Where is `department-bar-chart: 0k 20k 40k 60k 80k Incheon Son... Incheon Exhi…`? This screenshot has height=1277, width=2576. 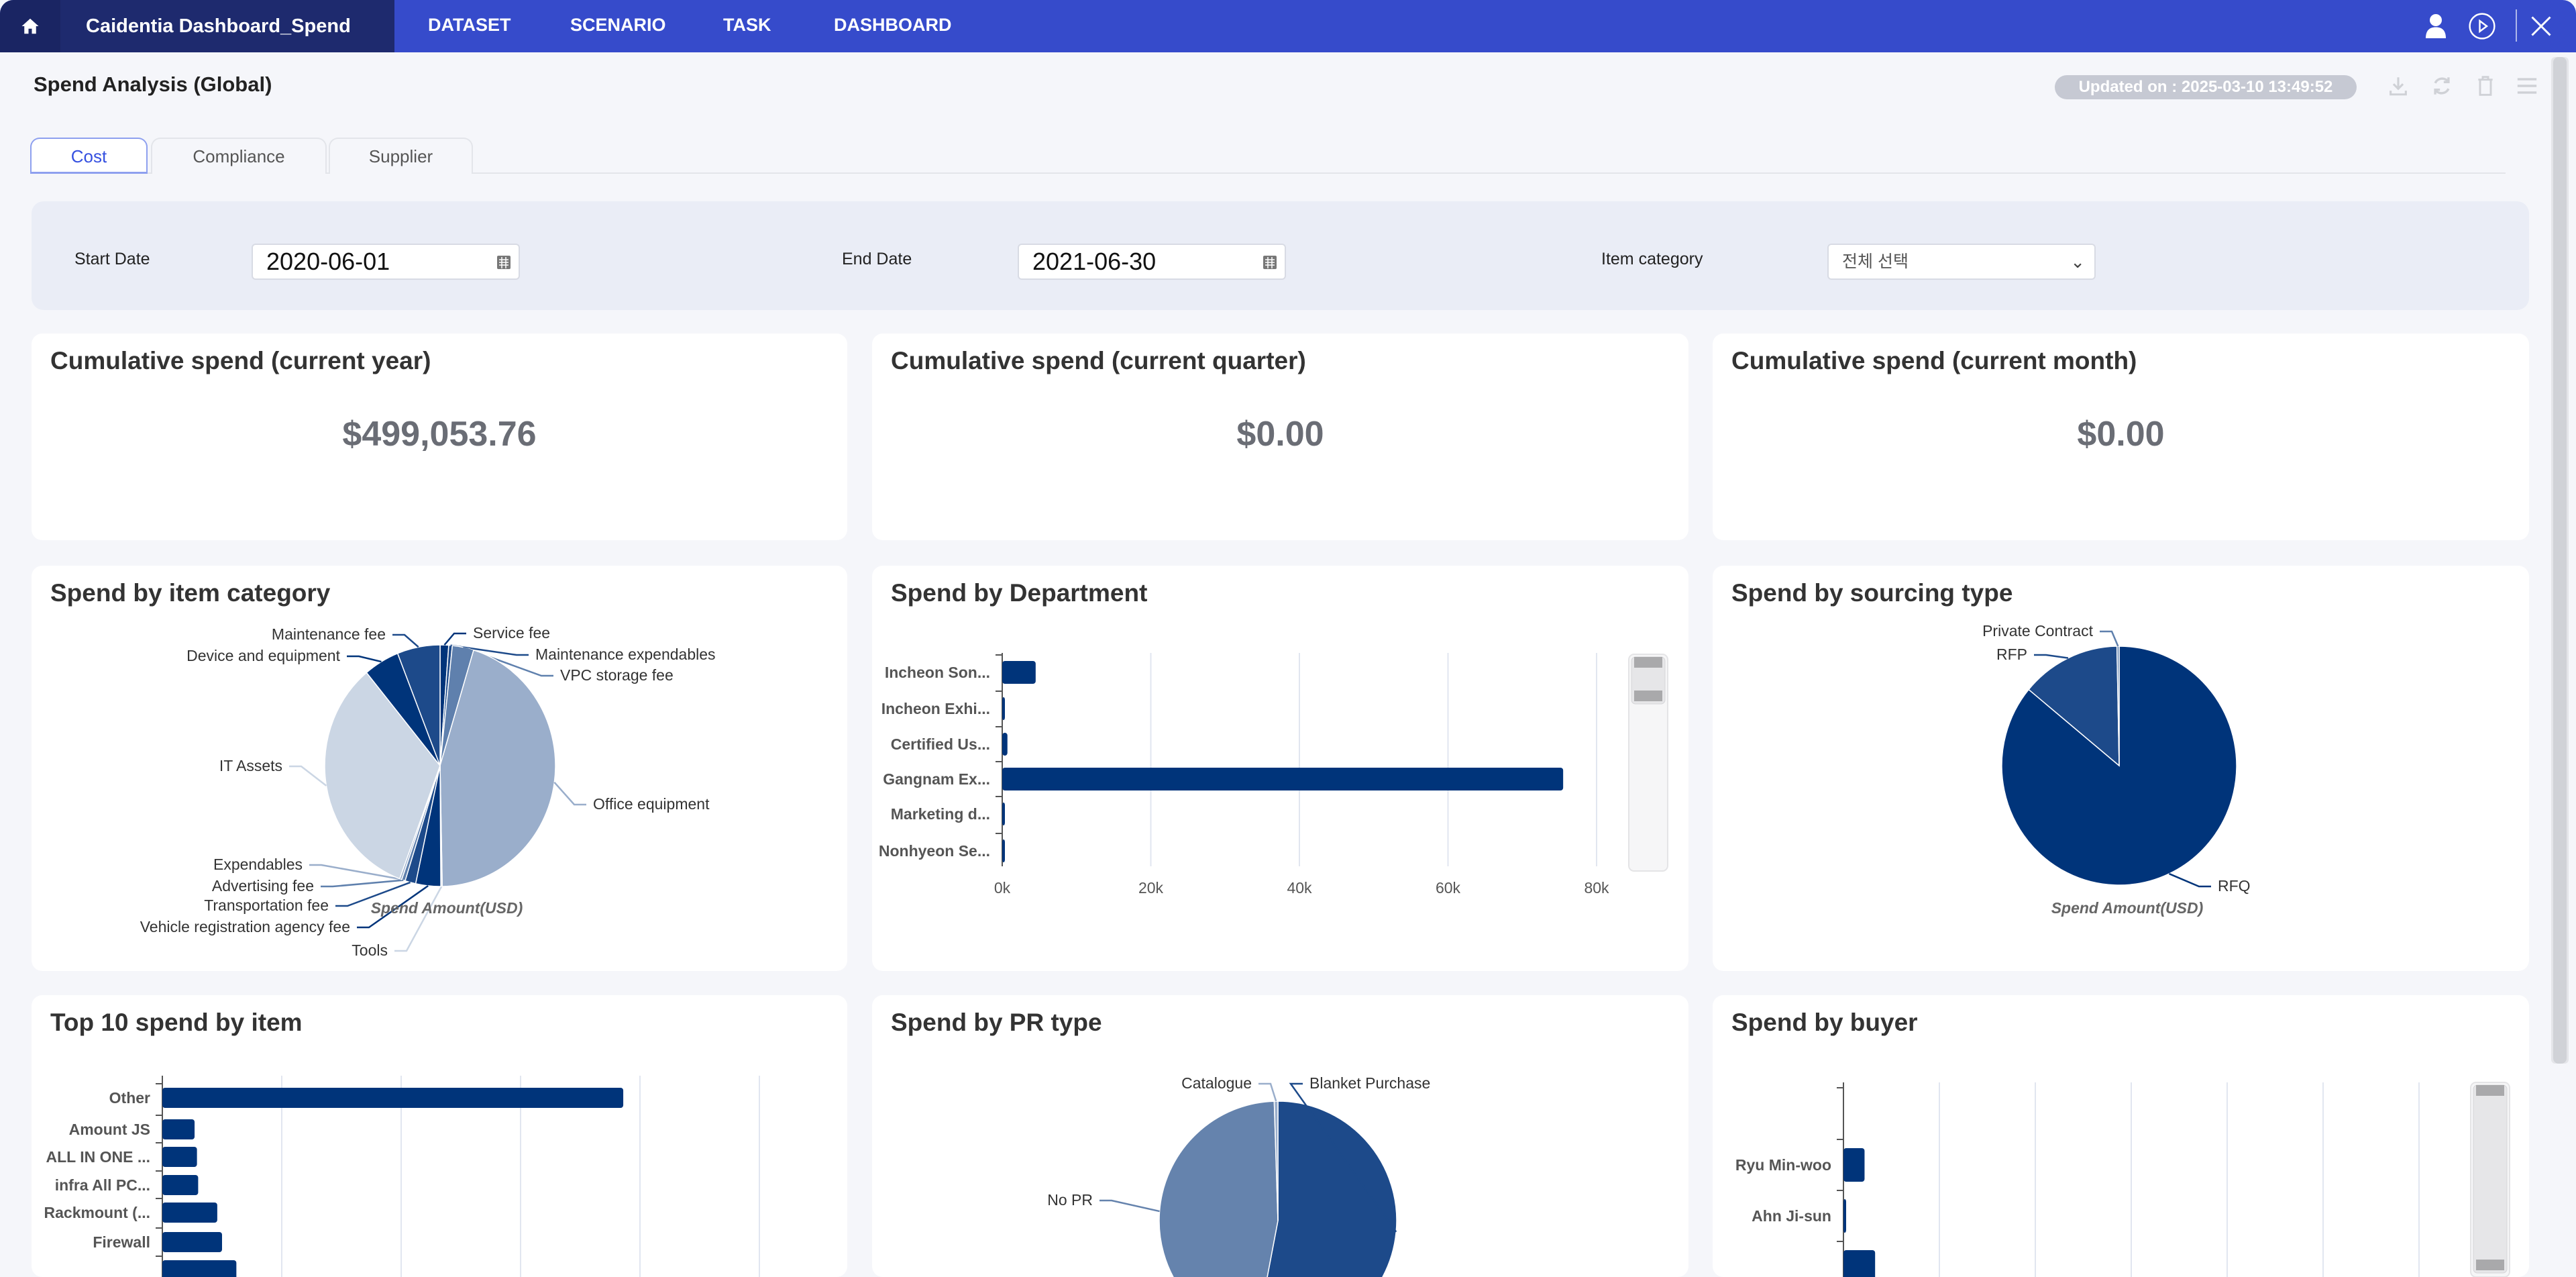
department-bar-chart: 0k 20k 40k 60k 80k Incheon Son... Incheon Exhi… is located at coordinates (1273, 775).